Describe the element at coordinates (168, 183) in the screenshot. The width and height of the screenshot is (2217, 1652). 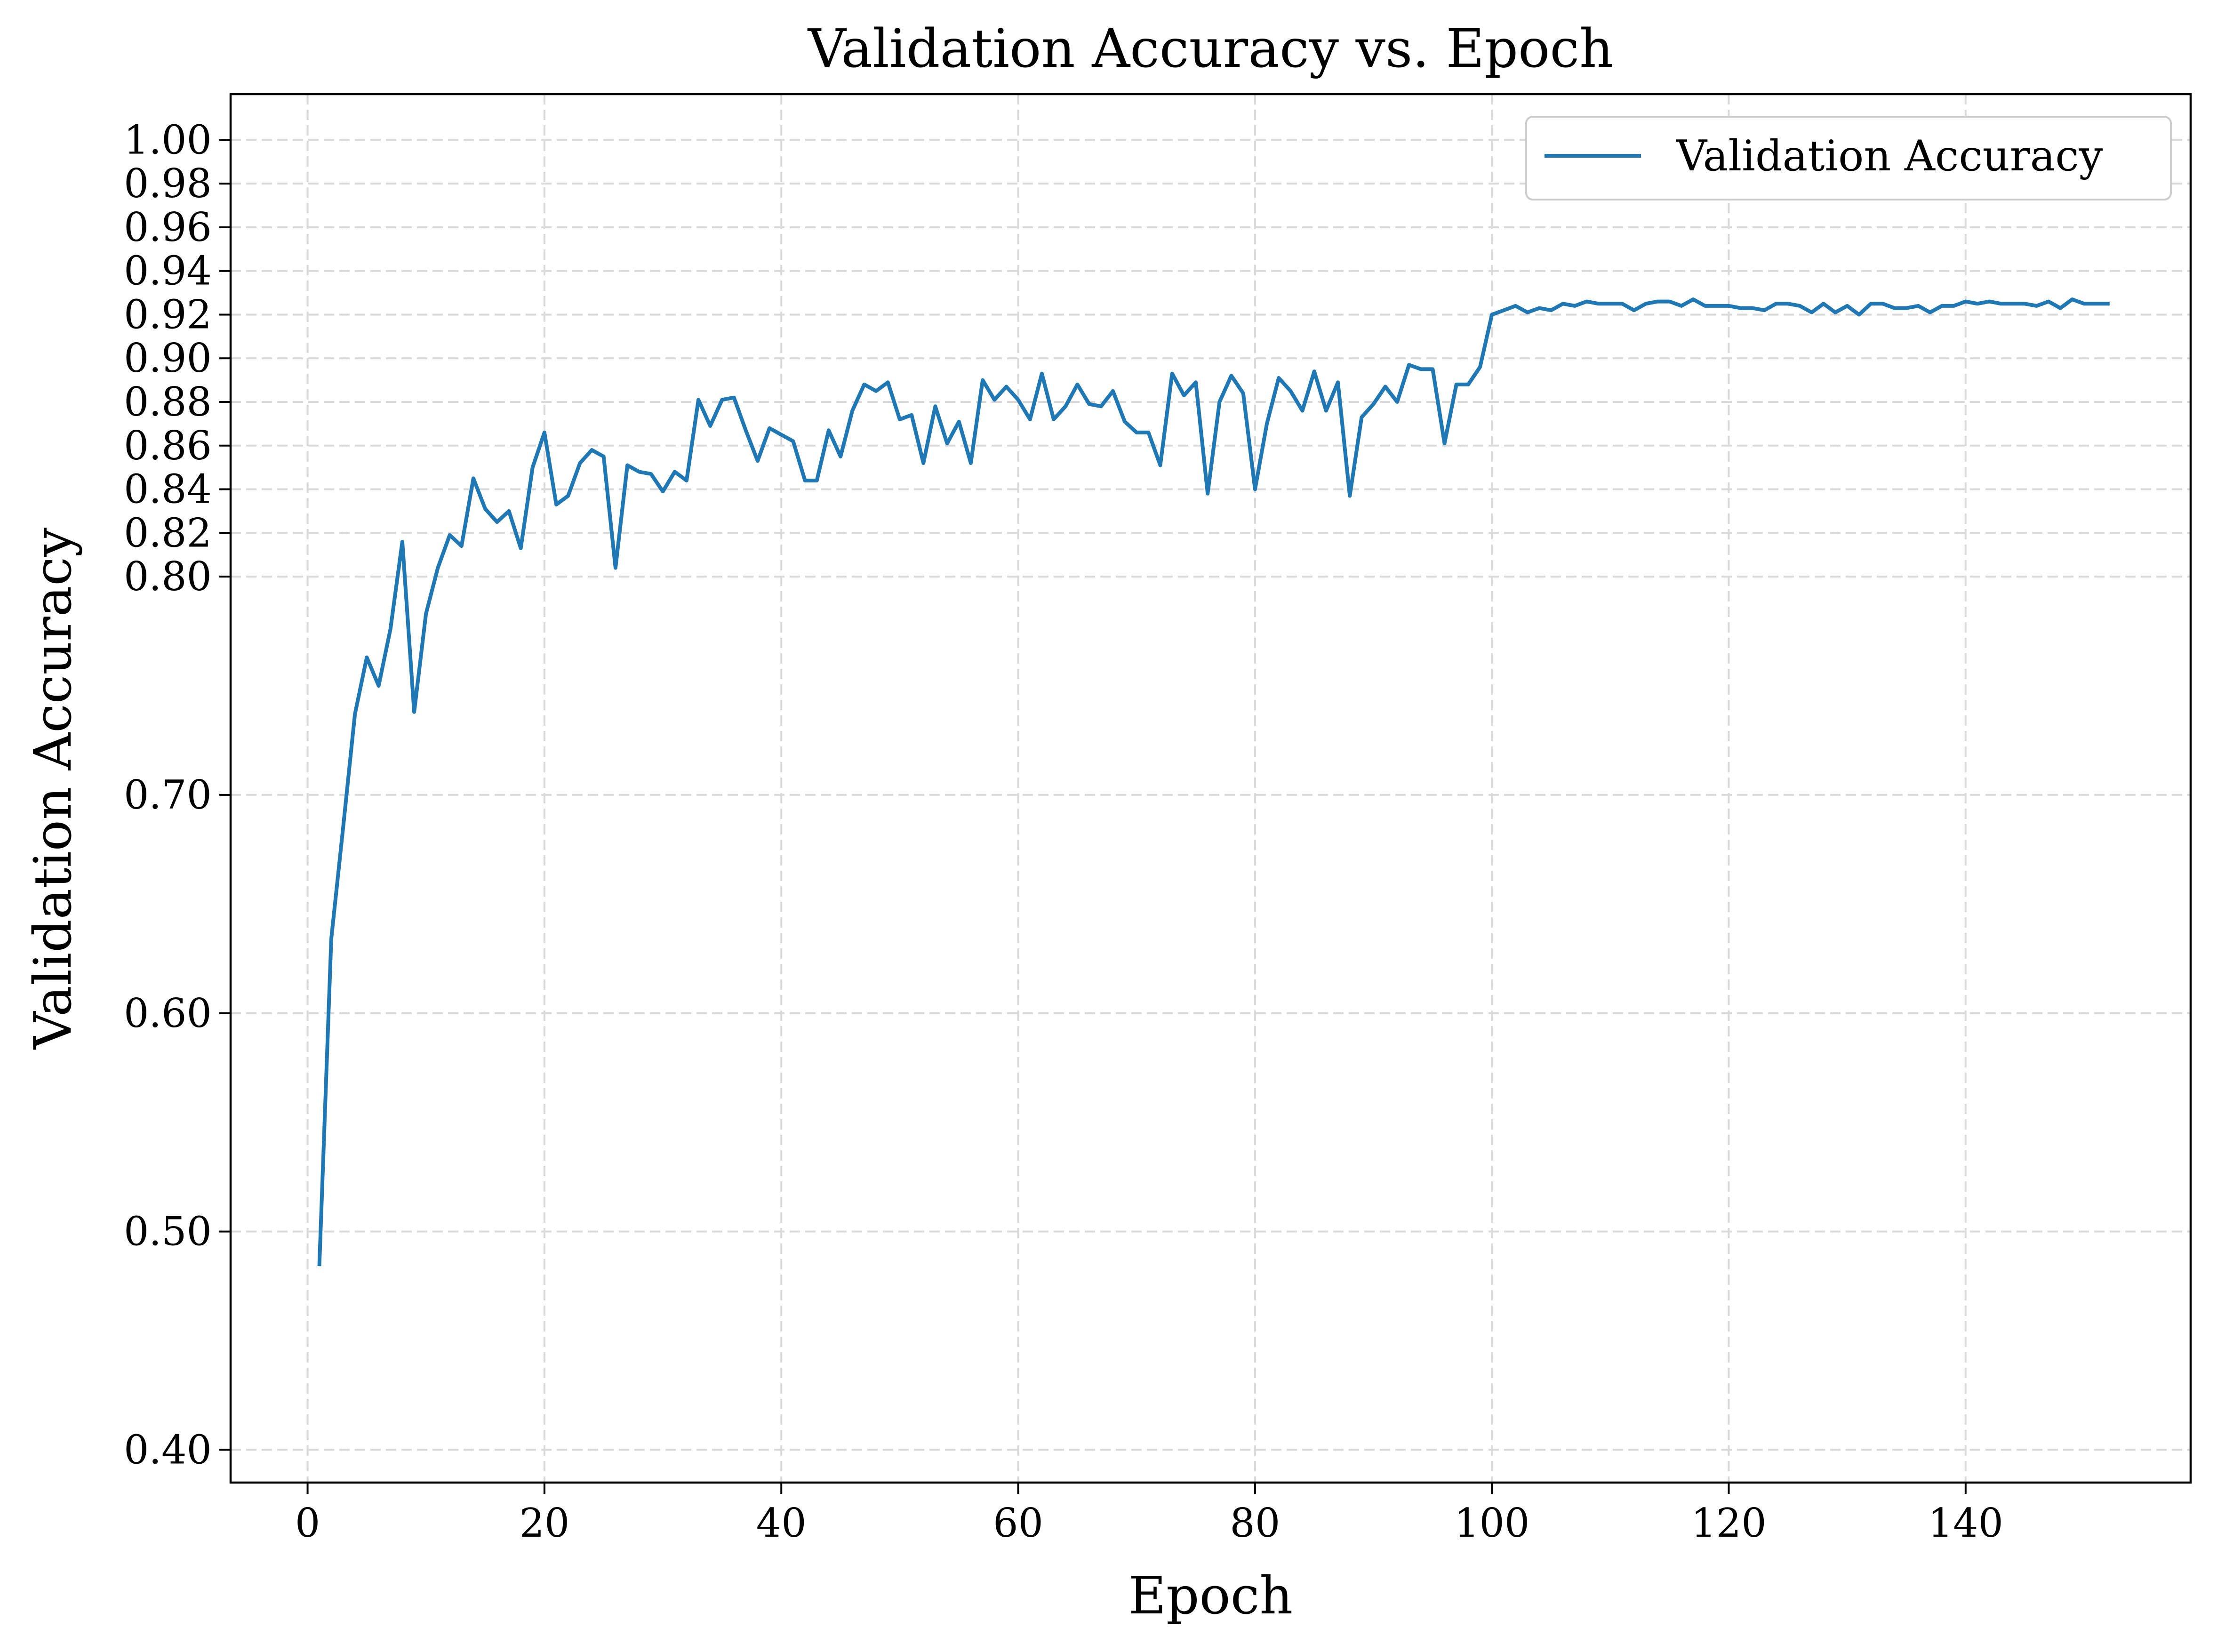
I see `y-tick-label: 0.98` at that location.